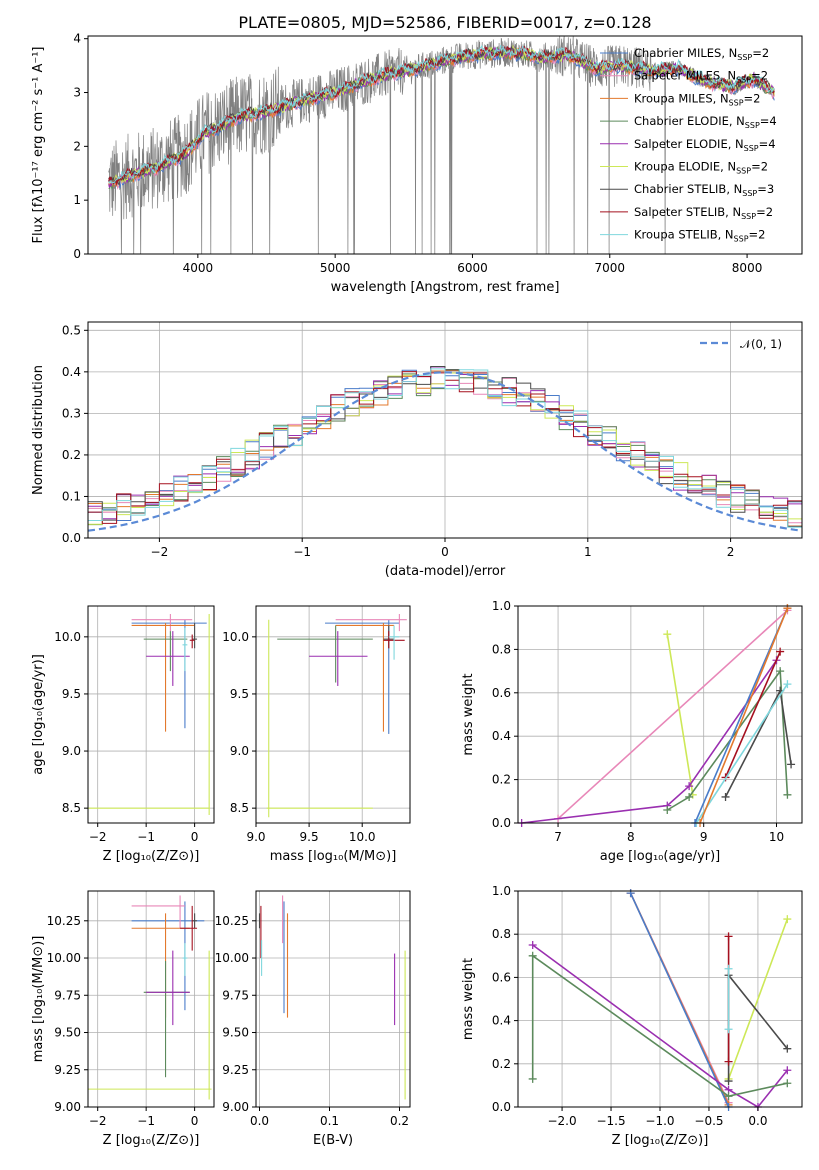  I want to click on line-kroupa-miles, so click(744, 715).